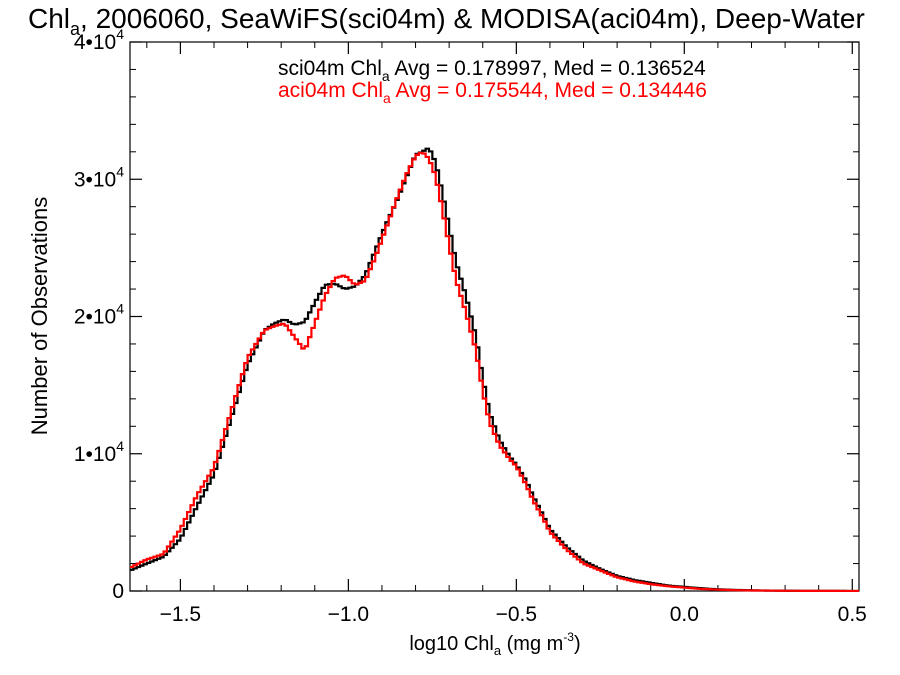  I want to click on annotation-aci04m-post: Avg = 0.175544, Med = 0.134446, so click(549, 90).